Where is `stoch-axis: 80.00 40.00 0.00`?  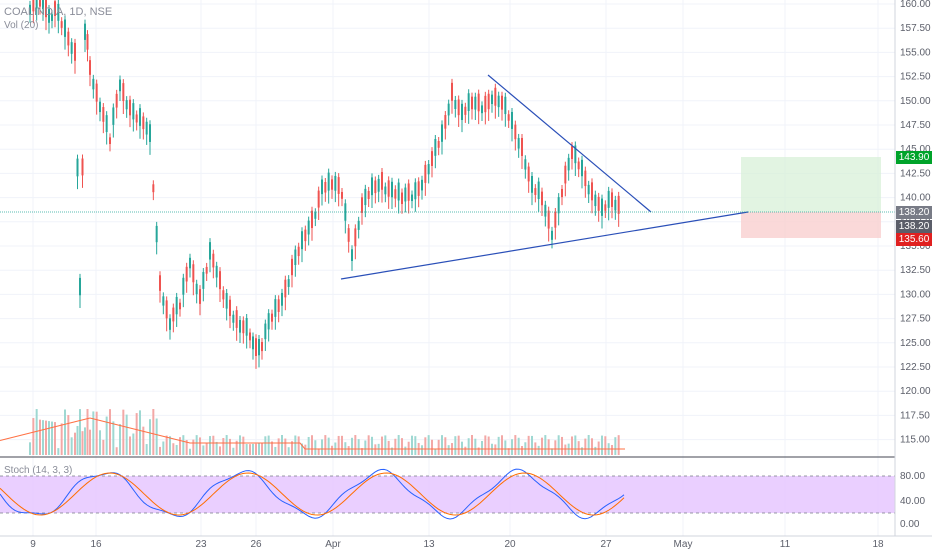 stoch-axis: 80.00 40.00 0.00 is located at coordinates (912, 500).